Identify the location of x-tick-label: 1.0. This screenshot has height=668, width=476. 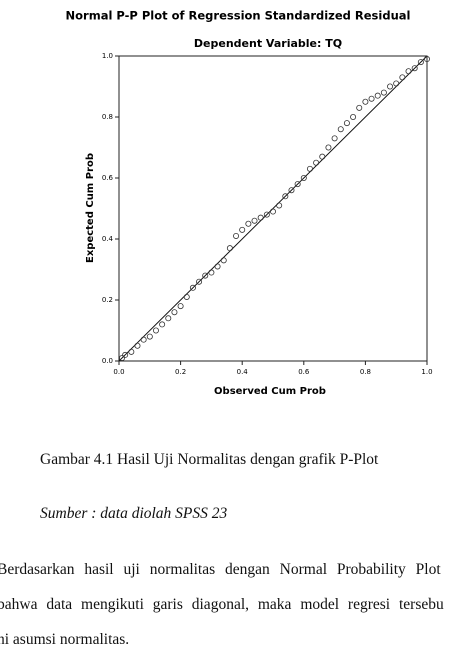
(426, 372).